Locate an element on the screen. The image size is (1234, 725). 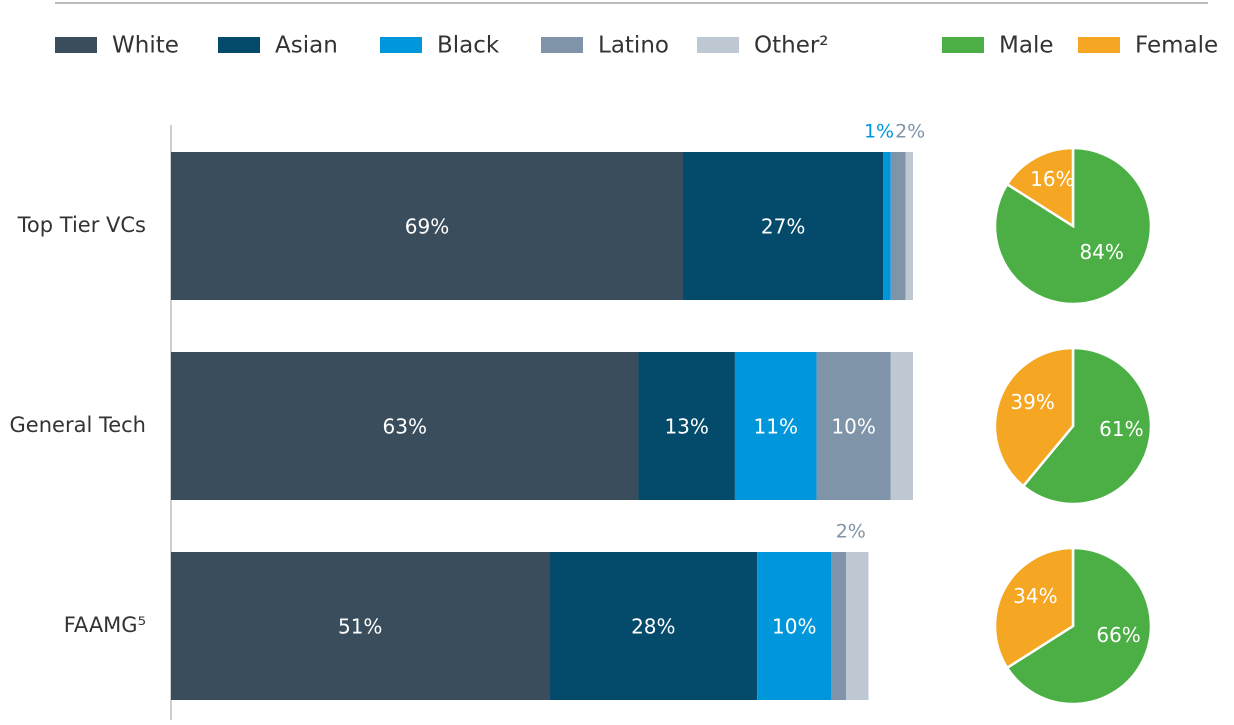
legend-label: Female is located at coordinates (1176, 46).